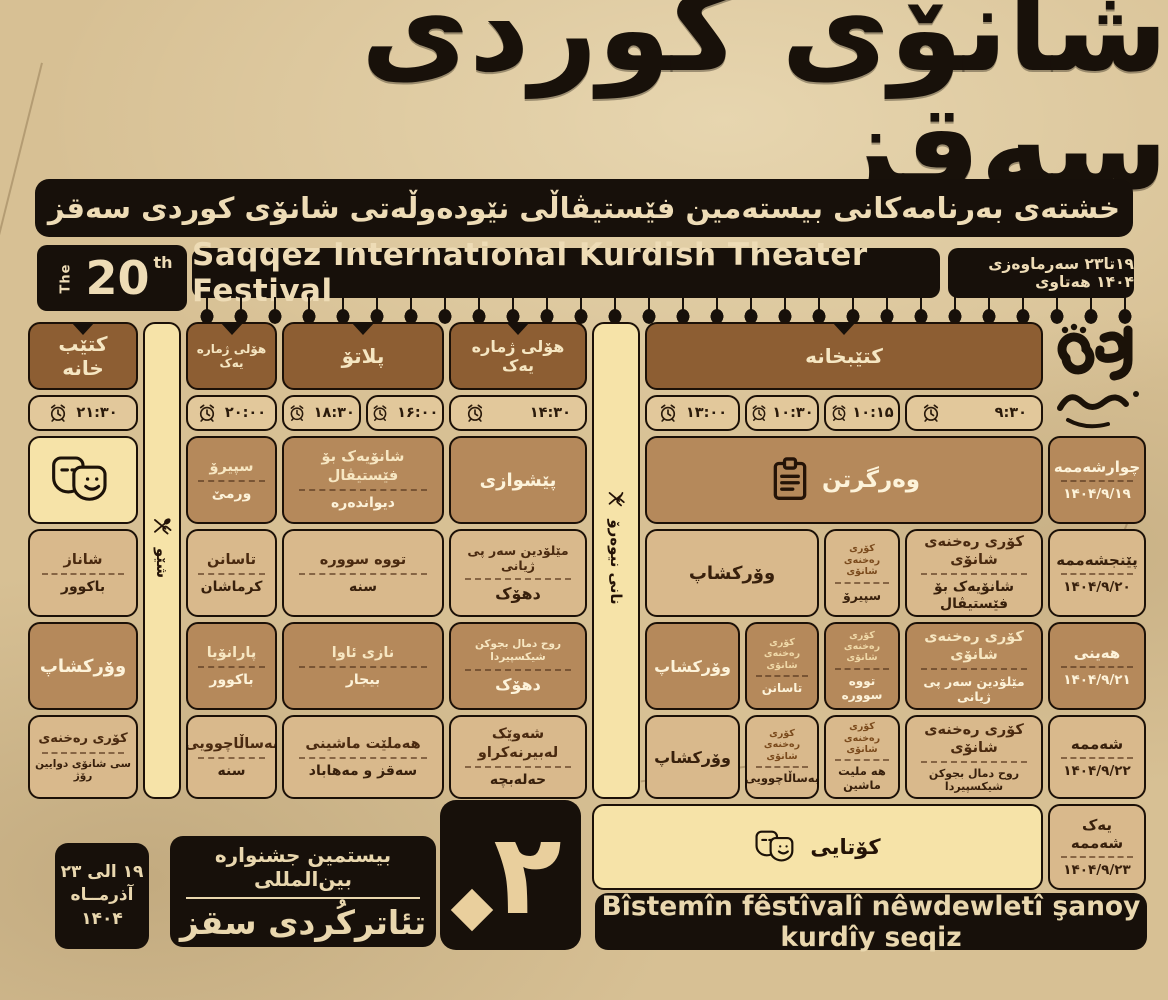 Image resolution: width=1168 pixels, height=1000 pixels. Describe the element at coordinates (518, 413) in the screenshot. I see `time-cell-1430: ۱۴:۳۰` at that location.